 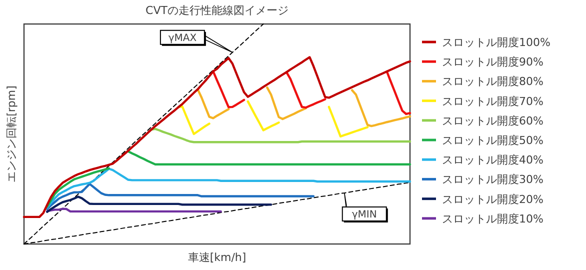 I want to click on legend-label: スロットル開度60%, so click(x=493, y=121).